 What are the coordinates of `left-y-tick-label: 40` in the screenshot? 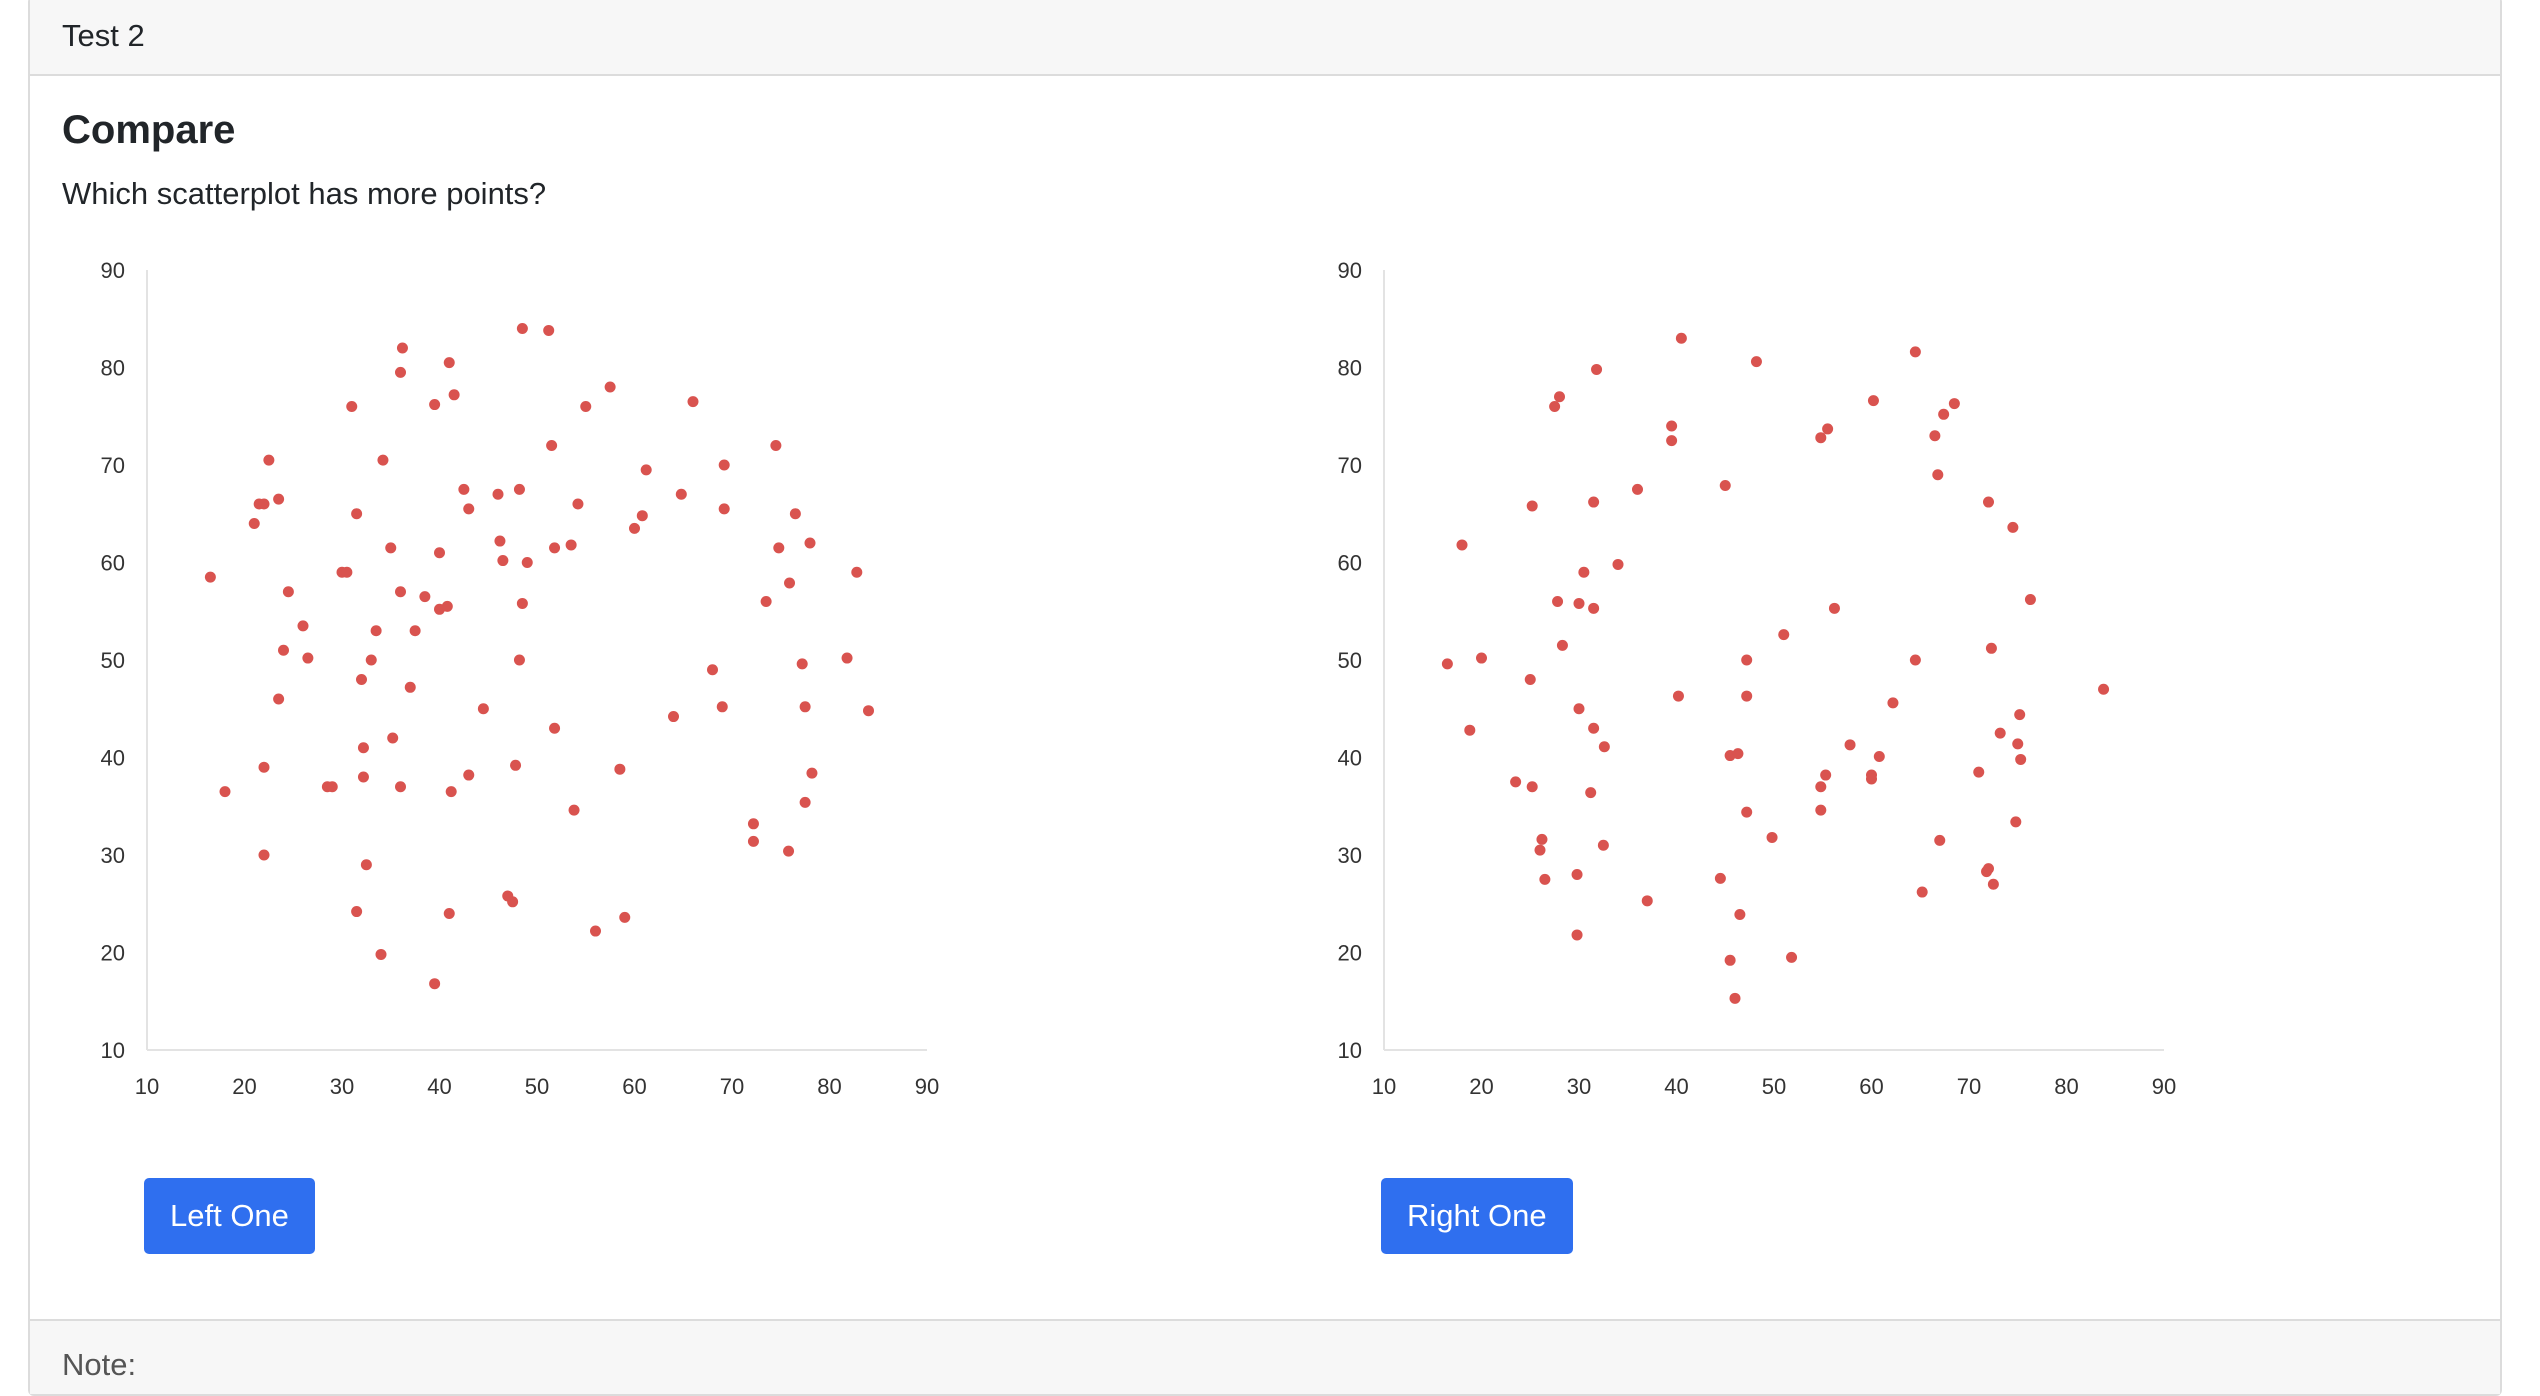 It's located at (113, 758).